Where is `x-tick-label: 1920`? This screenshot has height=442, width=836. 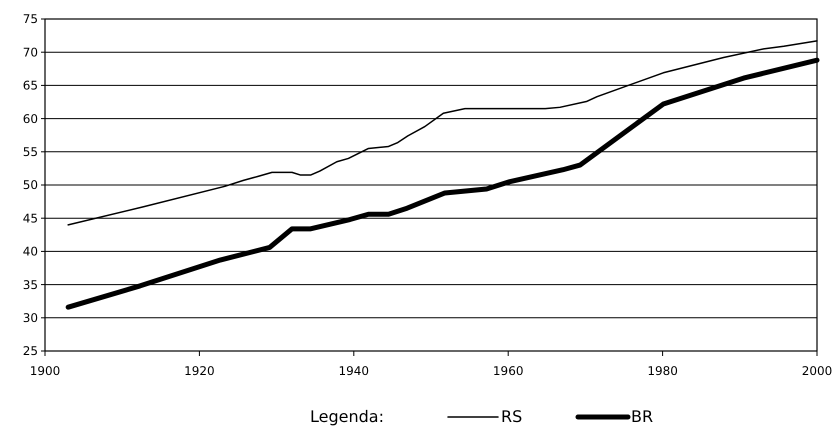 x-tick-label: 1920 is located at coordinates (199, 371).